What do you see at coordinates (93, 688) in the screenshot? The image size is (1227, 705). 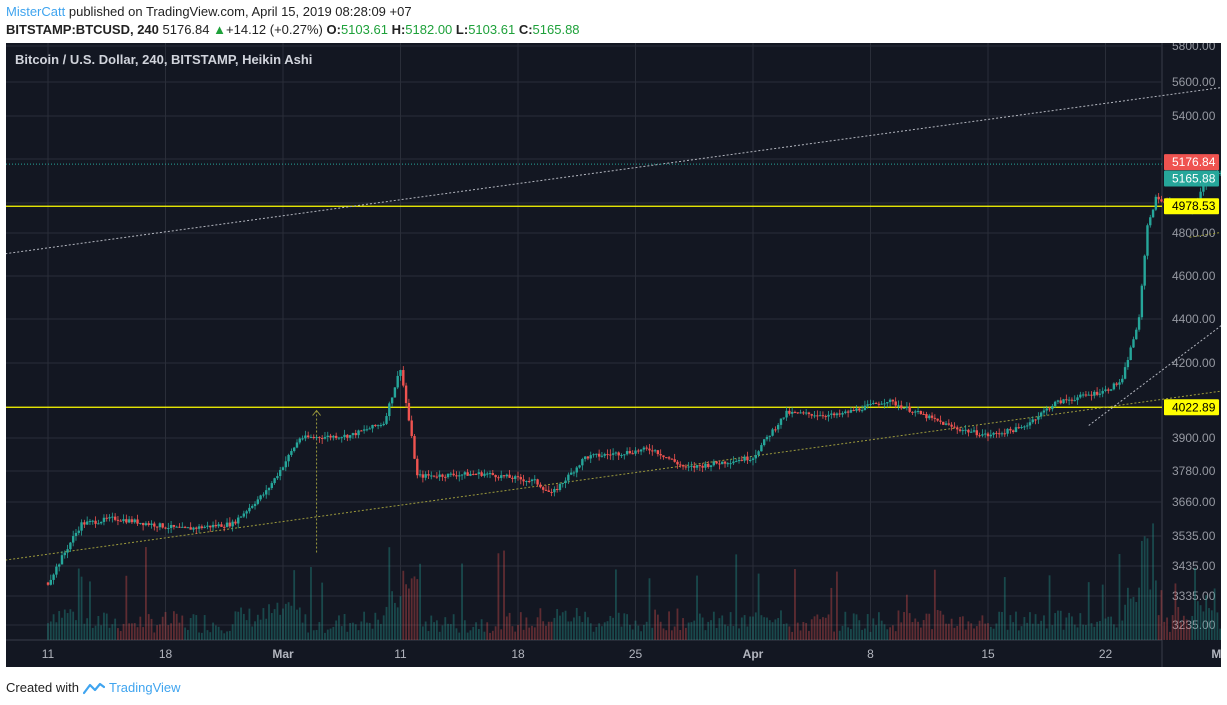 I see `tradingview-logo-icon` at bounding box center [93, 688].